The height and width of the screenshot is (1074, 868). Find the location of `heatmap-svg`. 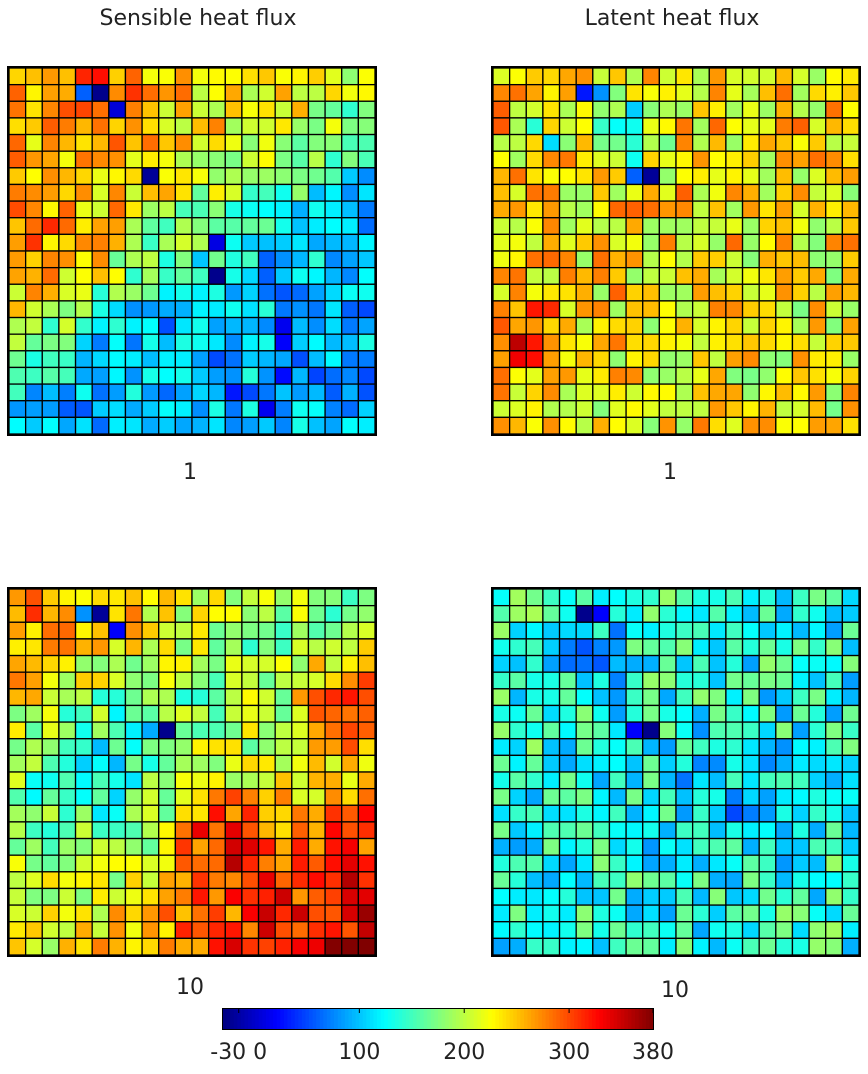

heatmap-svg is located at coordinates (192, 772).